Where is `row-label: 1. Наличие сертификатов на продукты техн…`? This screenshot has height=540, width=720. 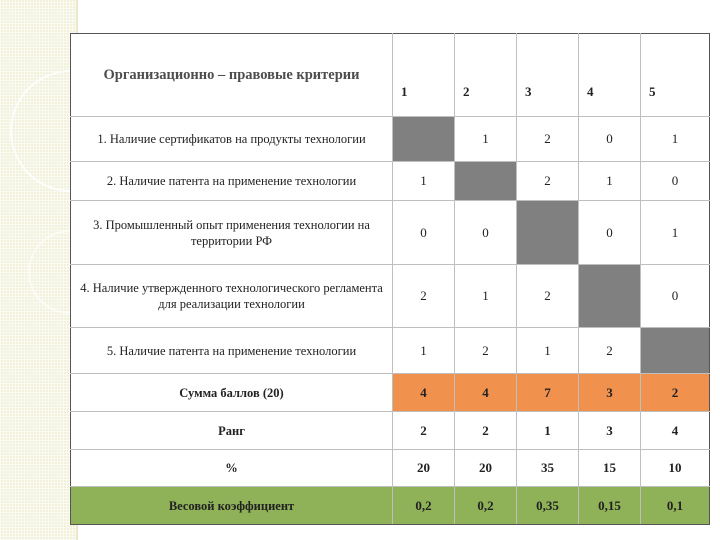
row-label: 1. Наличие сертификатов на продукты техн… is located at coordinates (231, 139).